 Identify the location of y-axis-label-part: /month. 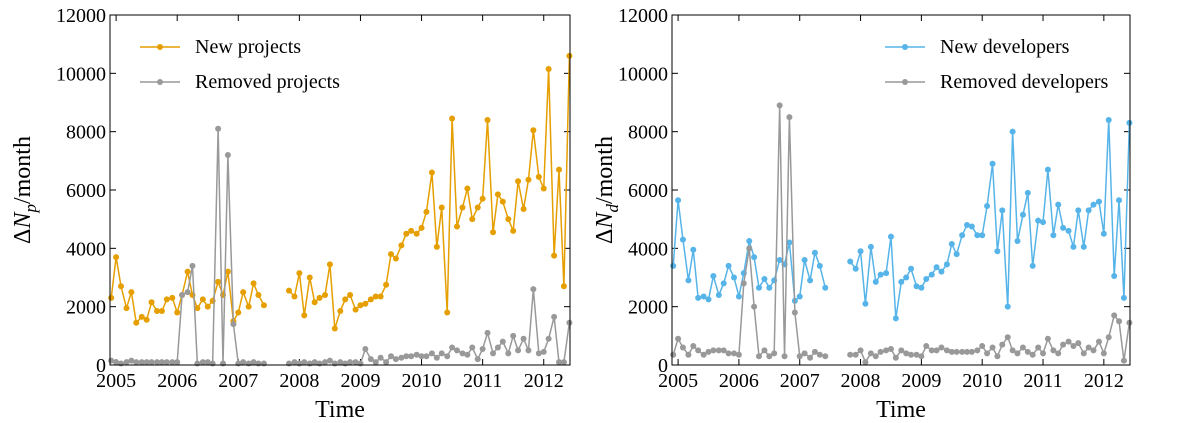
(605, 170).